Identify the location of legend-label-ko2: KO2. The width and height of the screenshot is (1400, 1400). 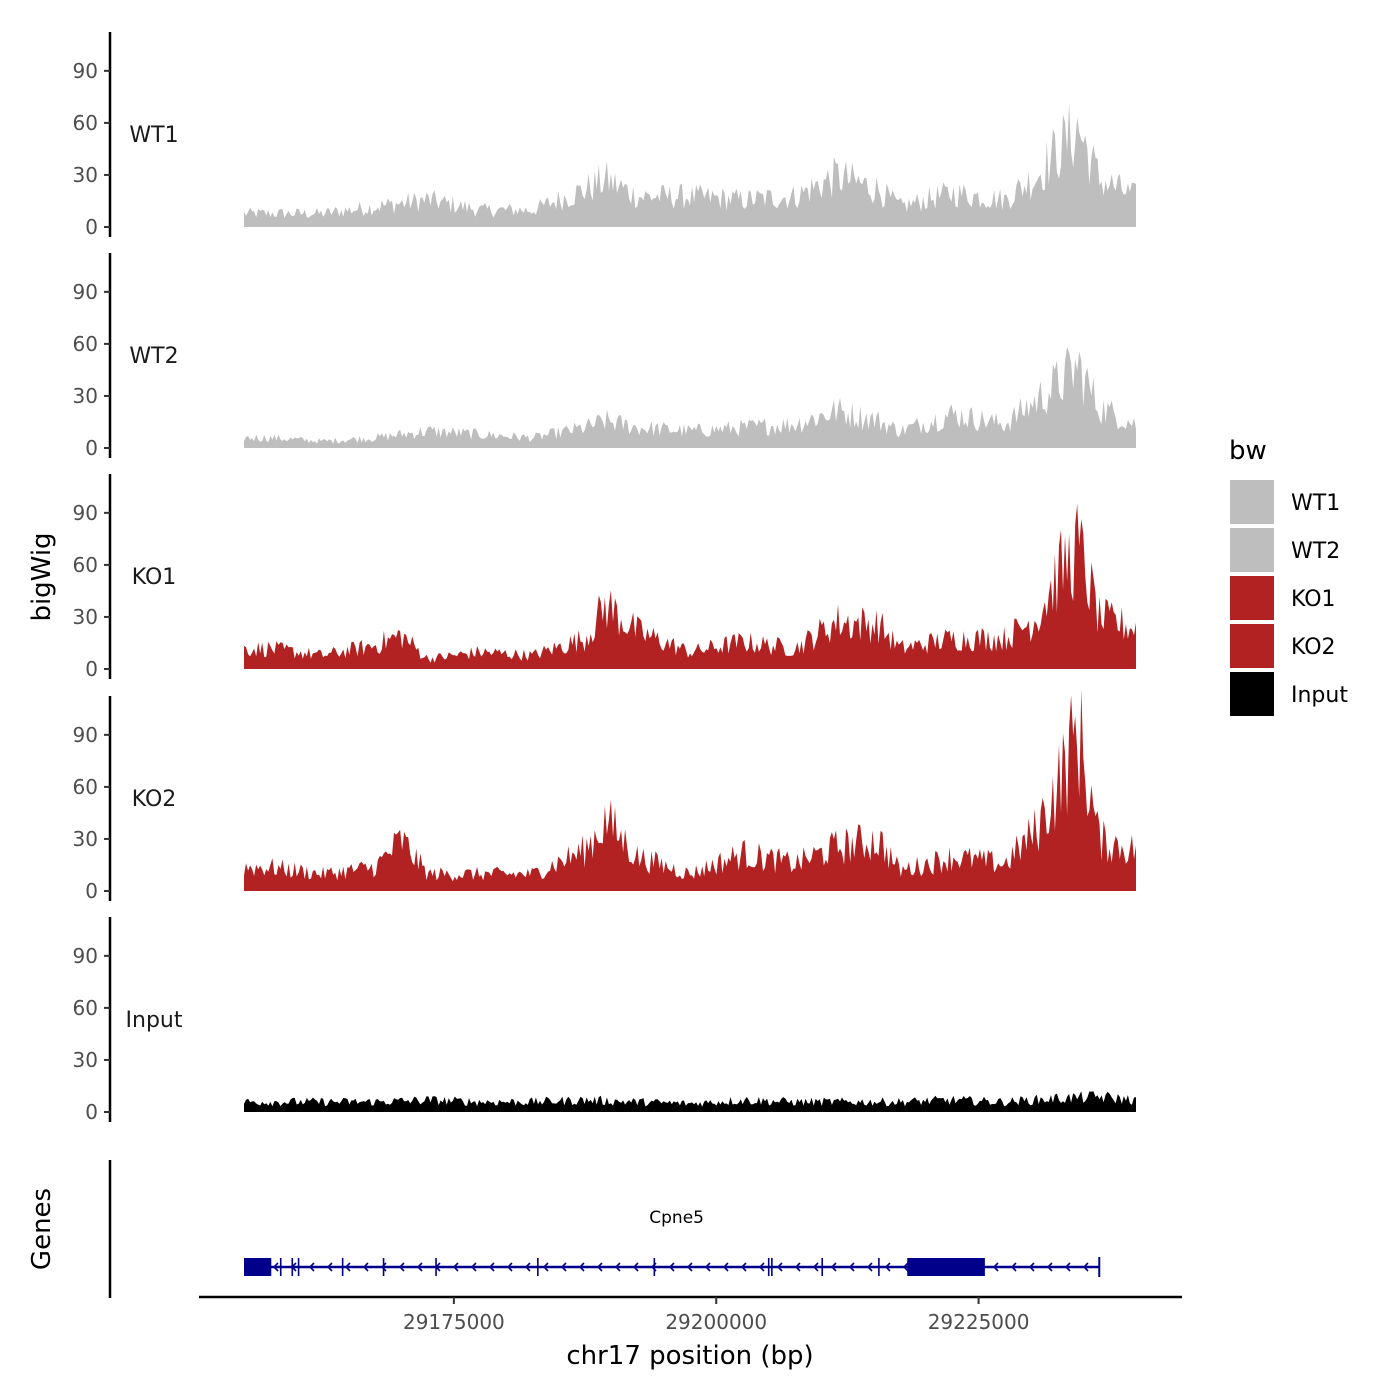
(1313, 647).